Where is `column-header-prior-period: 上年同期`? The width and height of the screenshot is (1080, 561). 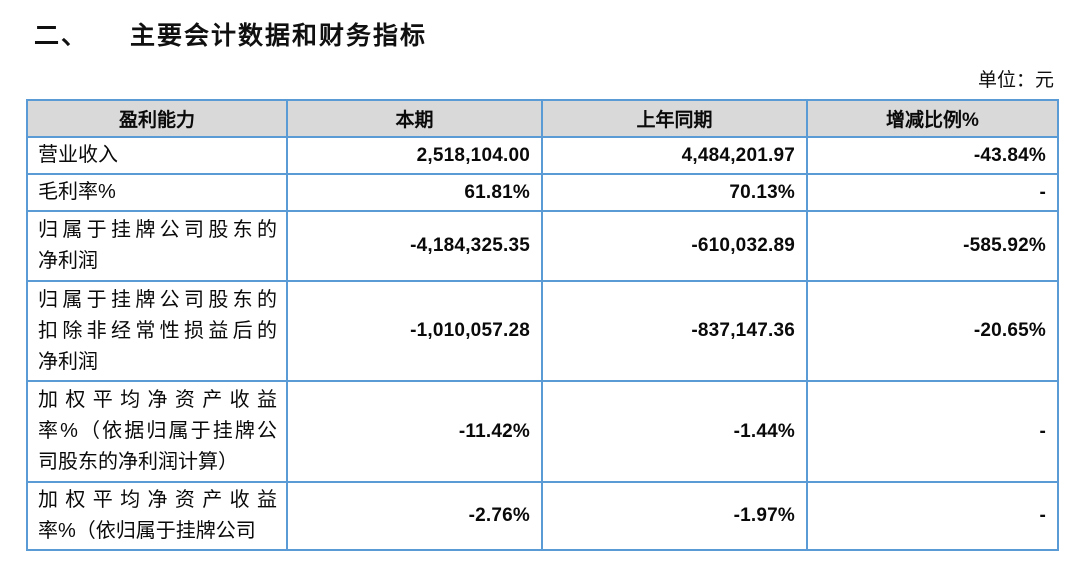
column-header-prior-period: 上年同期 is located at coordinates (674, 118).